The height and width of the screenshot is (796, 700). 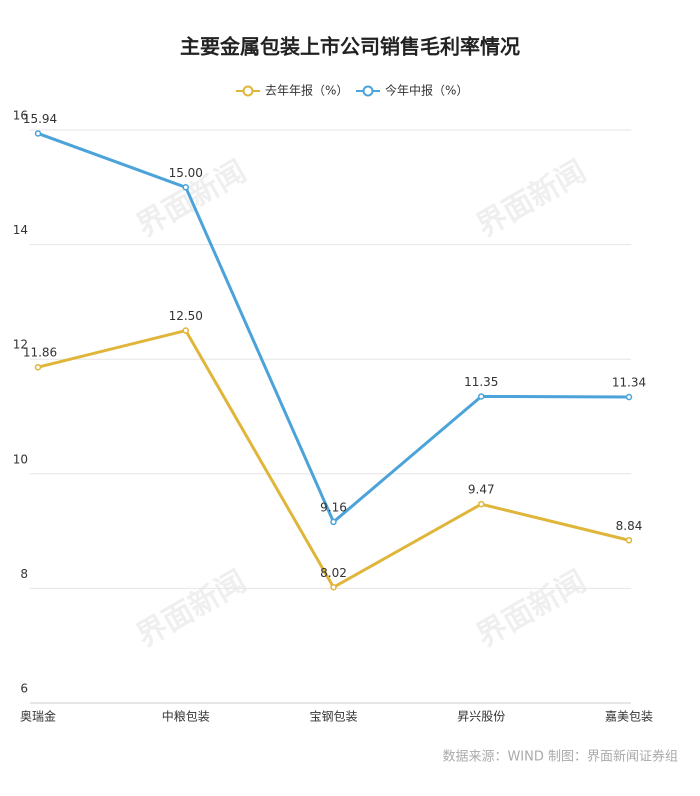 I want to click on data-label: 11.35, so click(x=481, y=382).